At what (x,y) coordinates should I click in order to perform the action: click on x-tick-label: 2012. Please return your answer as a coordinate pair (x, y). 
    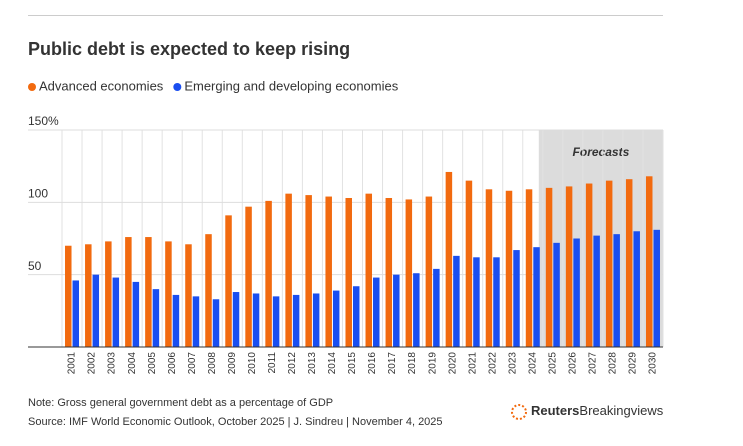
    Looking at the image, I should click on (292, 363).